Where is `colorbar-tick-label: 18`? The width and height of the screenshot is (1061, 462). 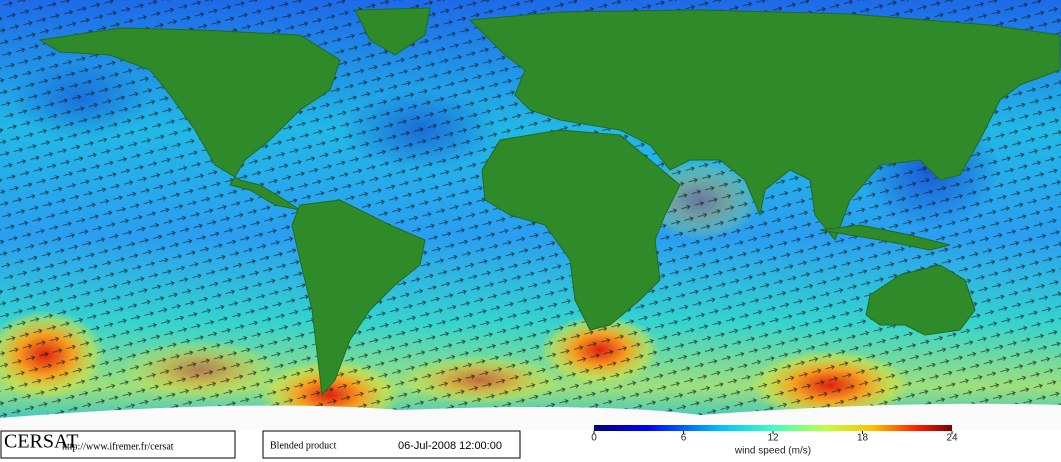 colorbar-tick-label: 18 is located at coordinates (863, 438).